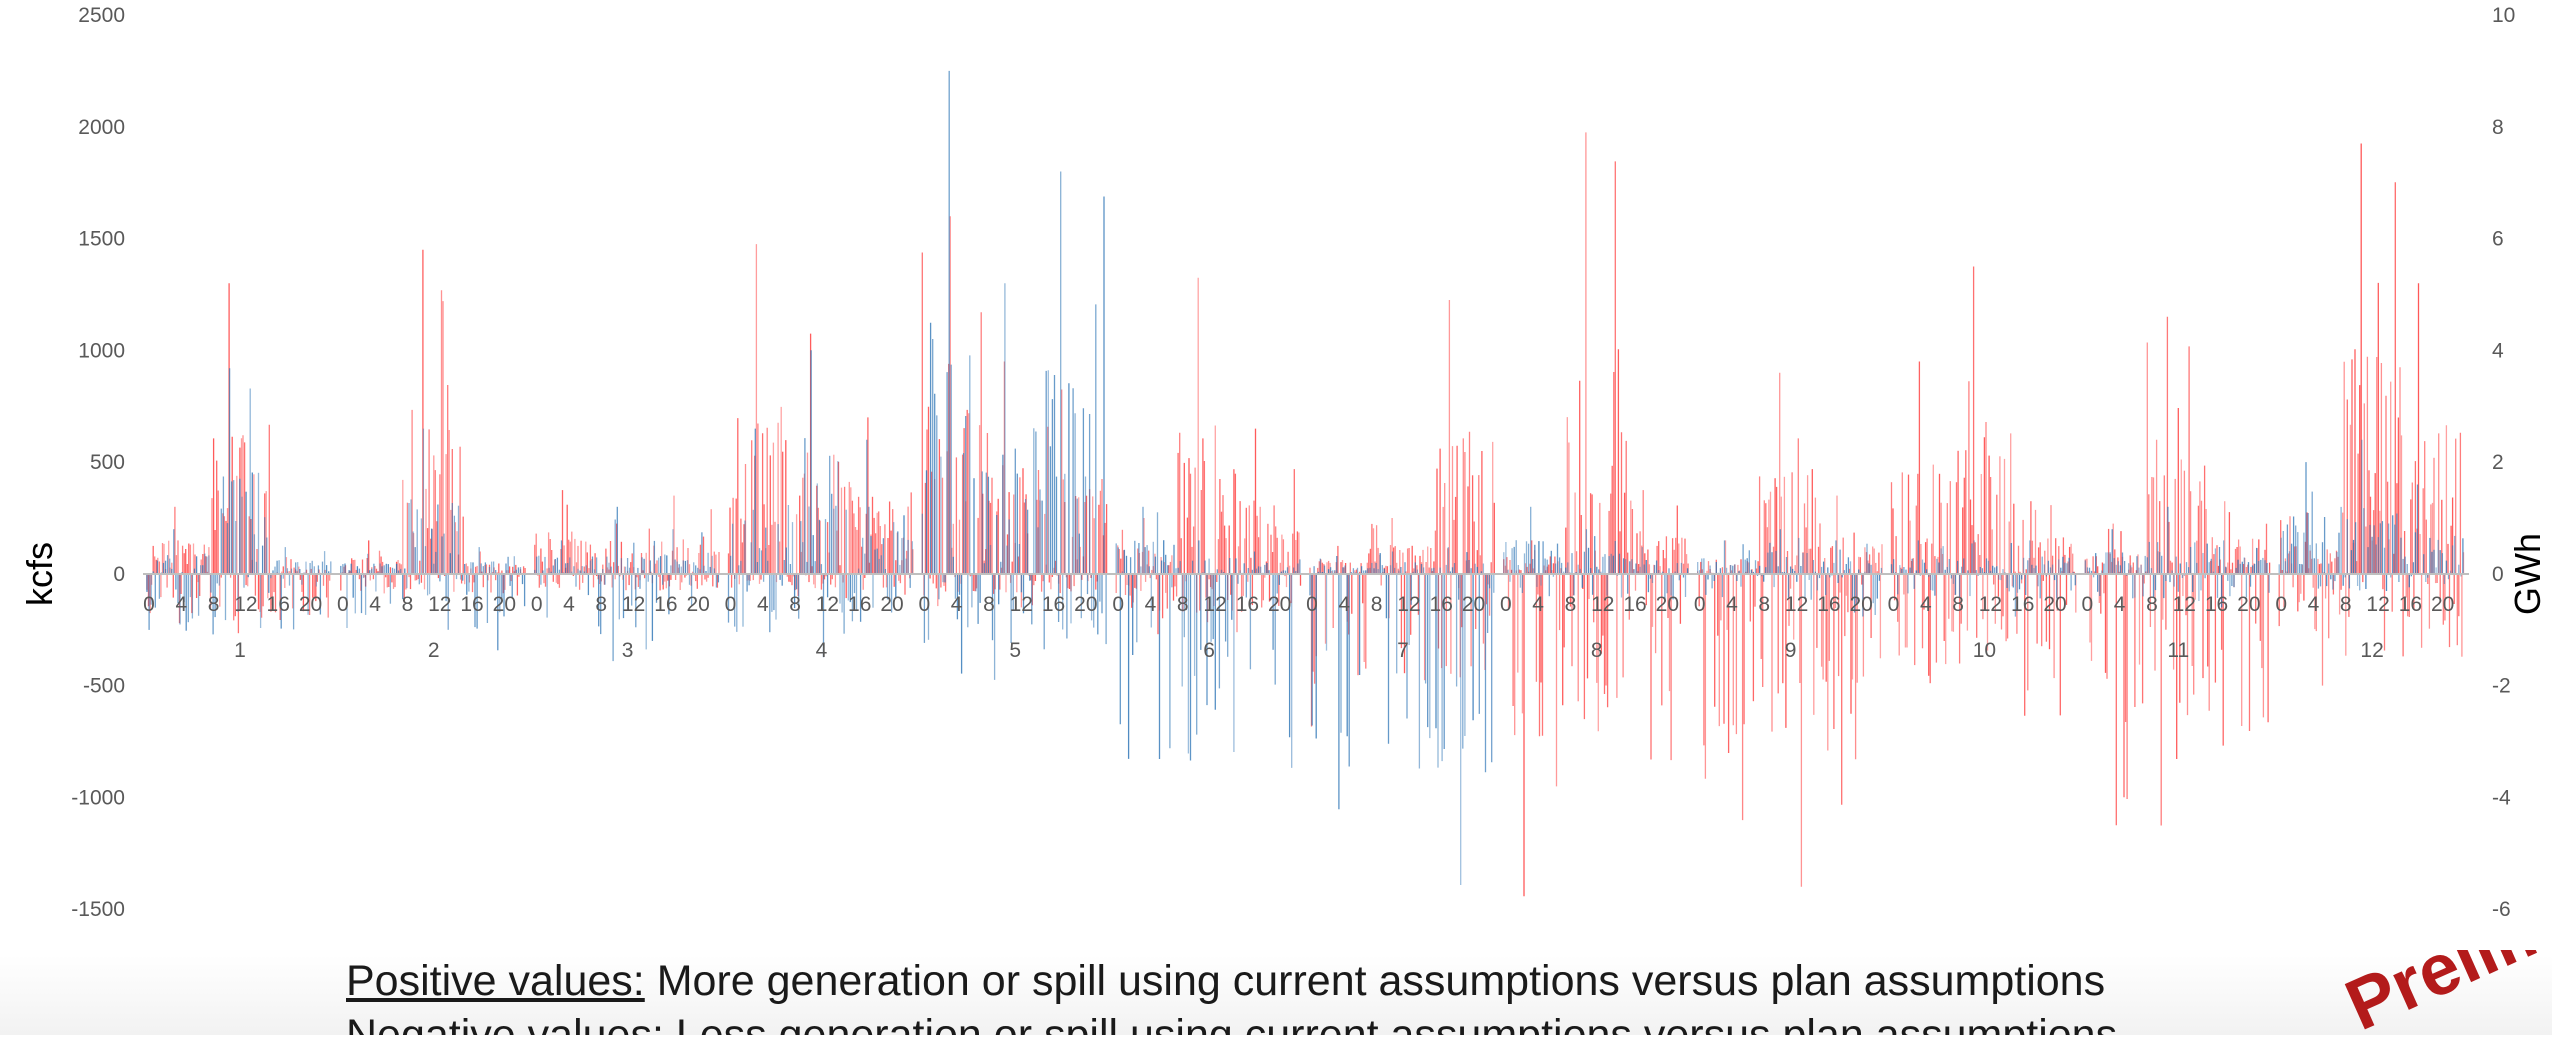 This screenshot has width=2552, height=1040. What do you see at coordinates (1700, 604) in the screenshot?
I see `hour-label-m9-h0: 0` at bounding box center [1700, 604].